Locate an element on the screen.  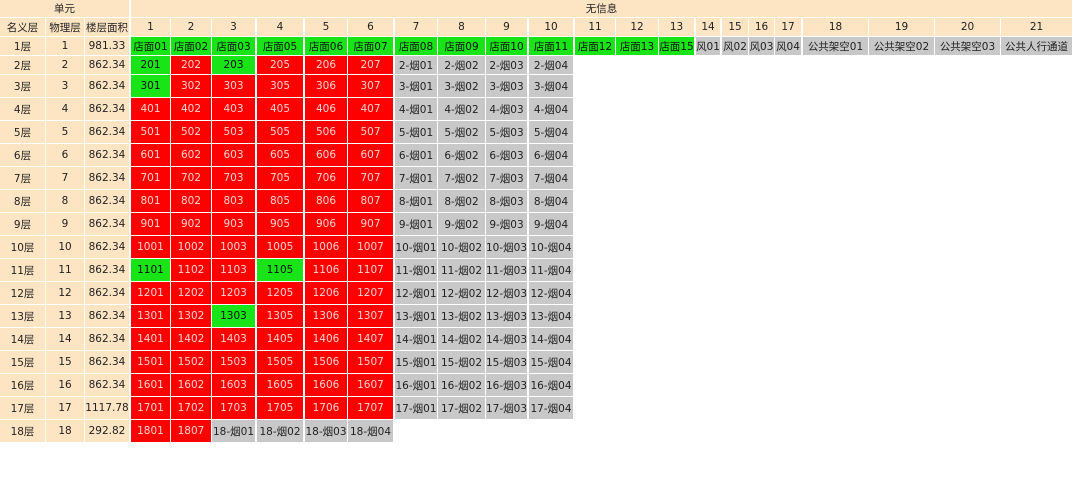
unit-cell: 1401 is located at coordinates (150, 339).